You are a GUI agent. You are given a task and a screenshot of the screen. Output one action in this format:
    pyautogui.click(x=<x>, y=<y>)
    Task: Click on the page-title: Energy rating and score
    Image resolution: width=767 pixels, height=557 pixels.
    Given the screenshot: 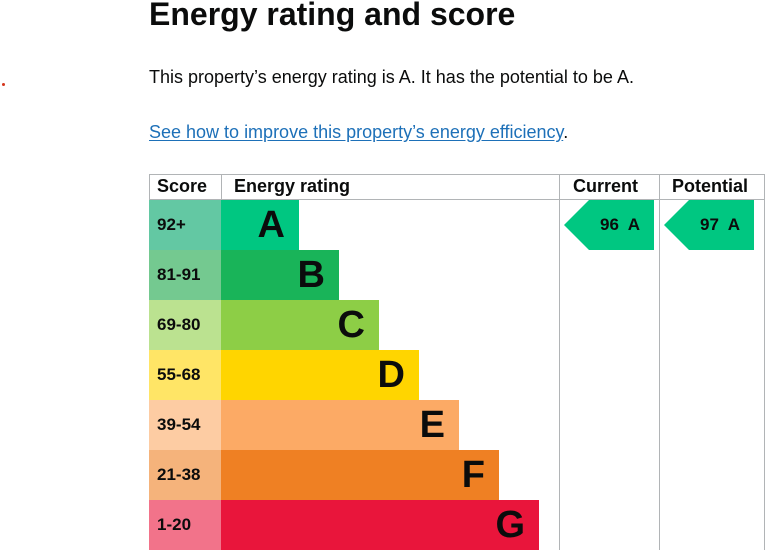 What is the action you would take?
    pyautogui.click(x=332, y=16)
    